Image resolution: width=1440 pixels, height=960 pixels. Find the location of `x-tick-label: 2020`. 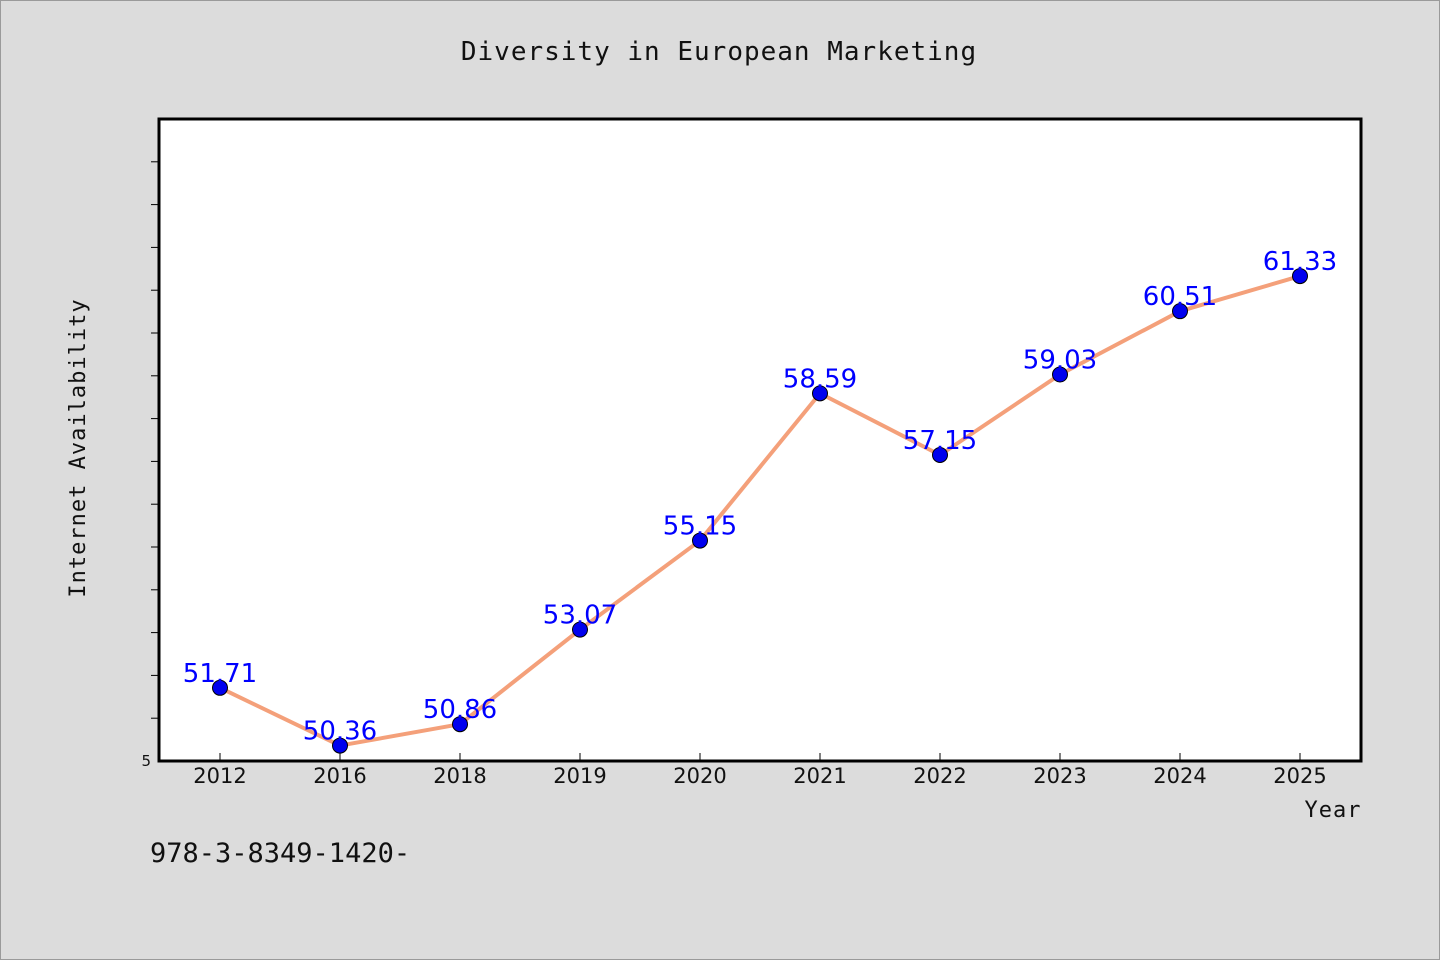

x-tick-label: 2020 is located at coordinates (699, 776).